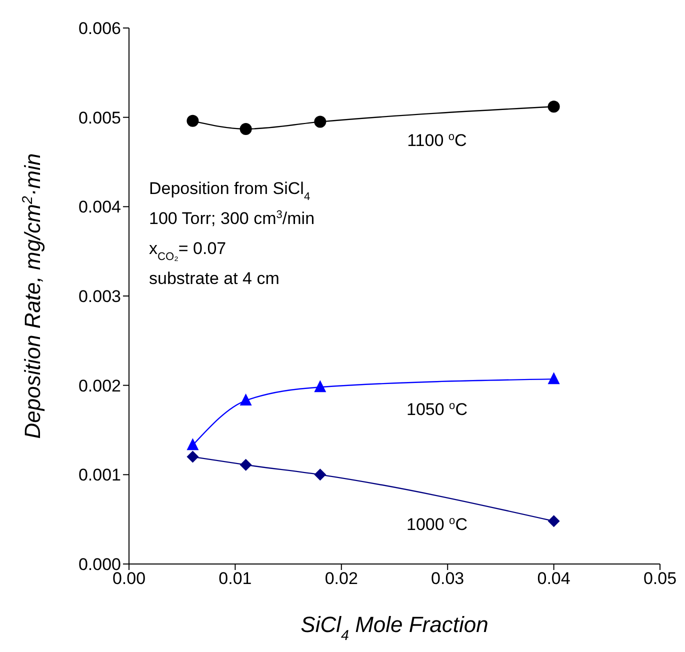  I want to click on series-label: 1100 $^{o}$C, so click(437, 140).